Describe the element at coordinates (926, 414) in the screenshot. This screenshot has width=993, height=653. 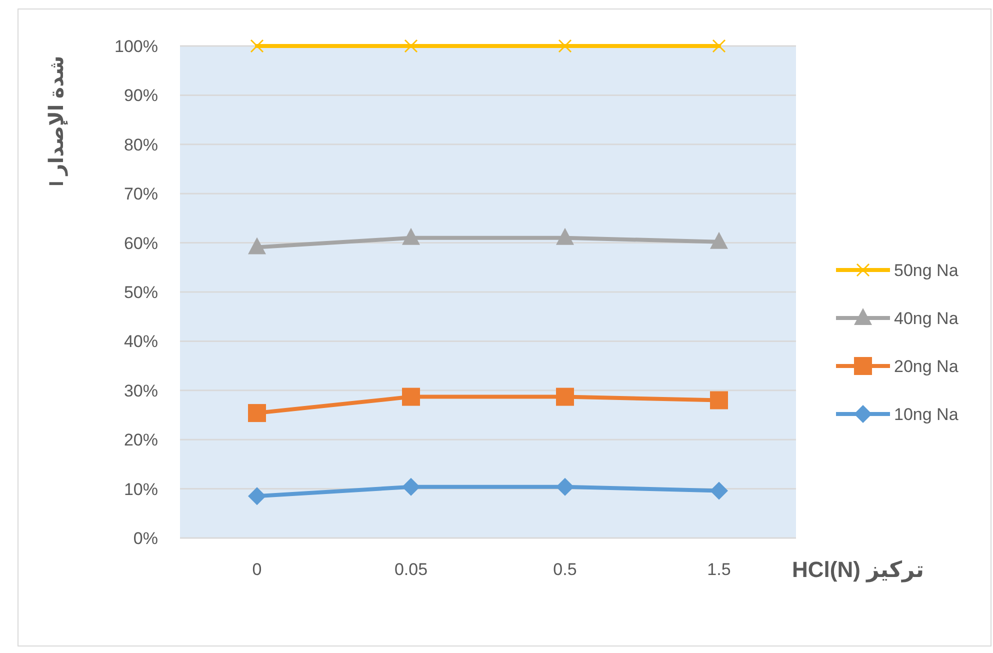
I see `legend-label: 10ng Na` at that location.